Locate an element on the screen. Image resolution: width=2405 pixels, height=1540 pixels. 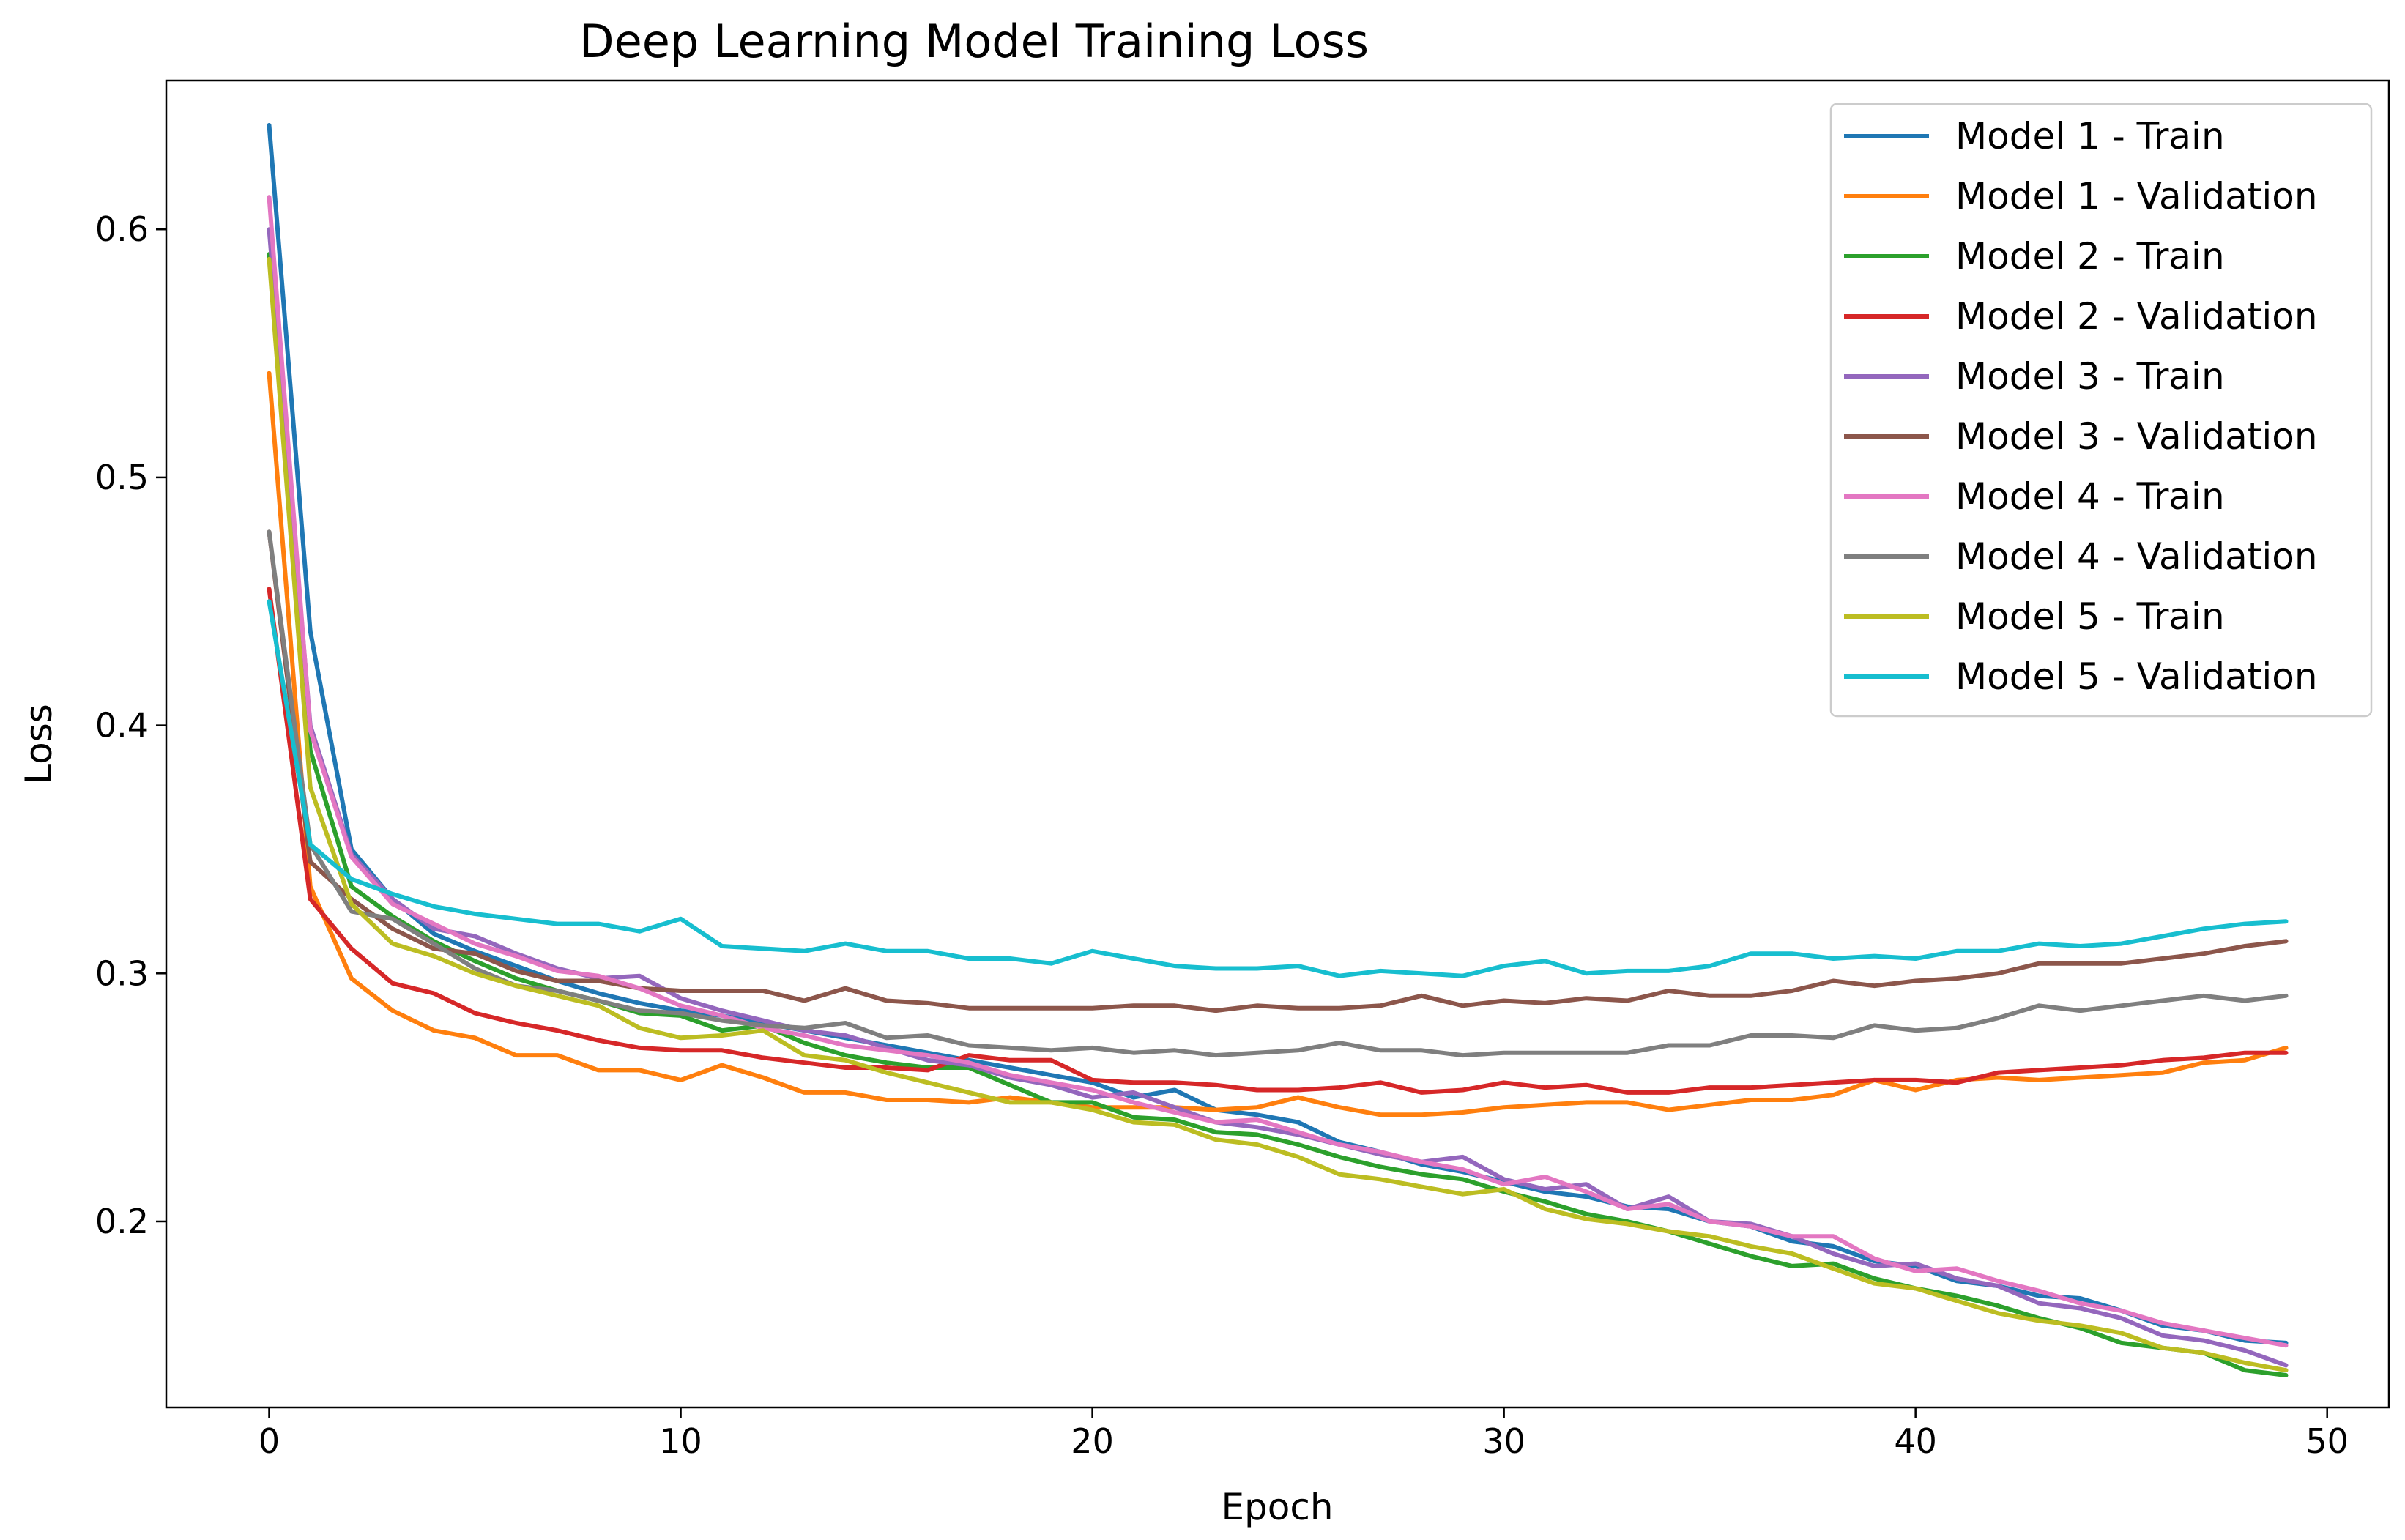
legend-label-2: Model 1 - Validation is located at coordinates (2136, 196).